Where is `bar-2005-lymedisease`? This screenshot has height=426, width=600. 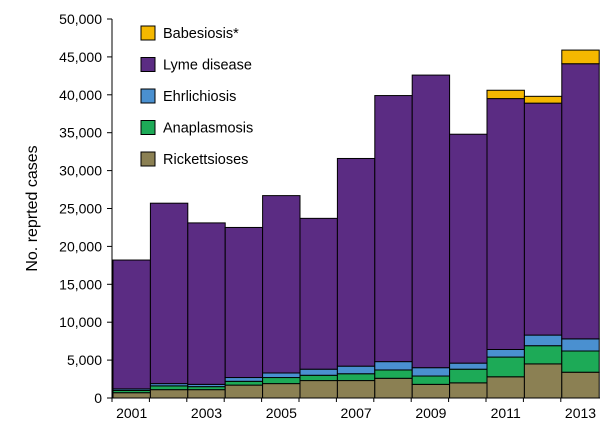
bar-2005-lymedisease is located at coordinates (281, 284).